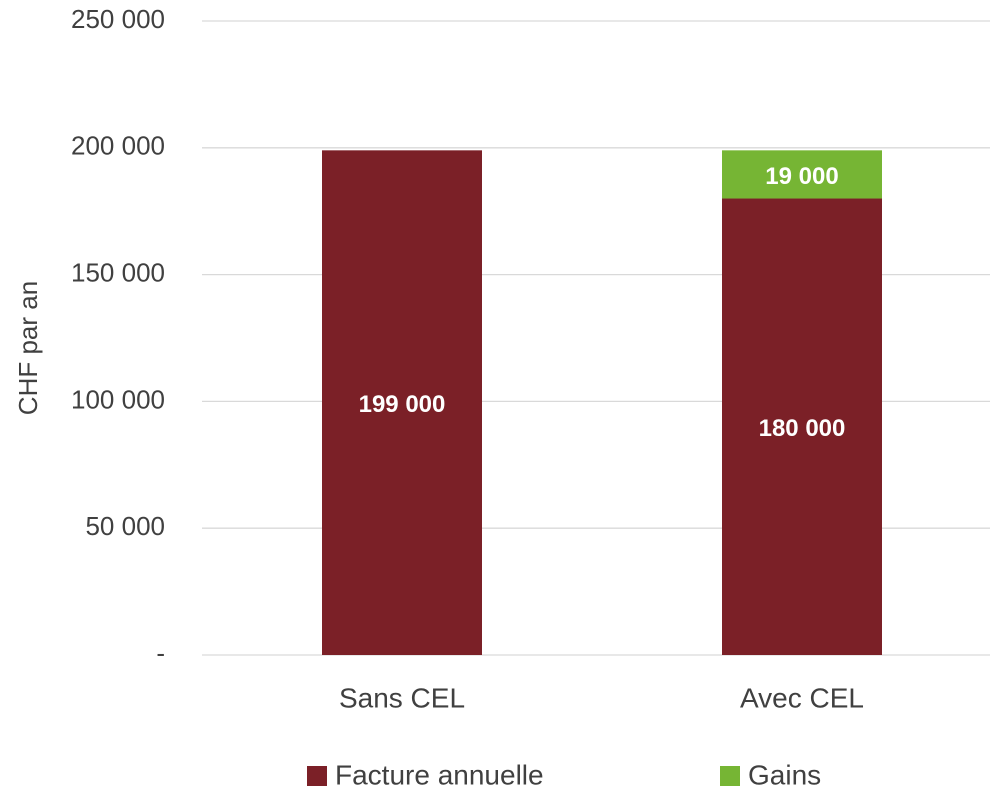  I want to click on x-tick-label: Sans CEL, so click(402, 697).